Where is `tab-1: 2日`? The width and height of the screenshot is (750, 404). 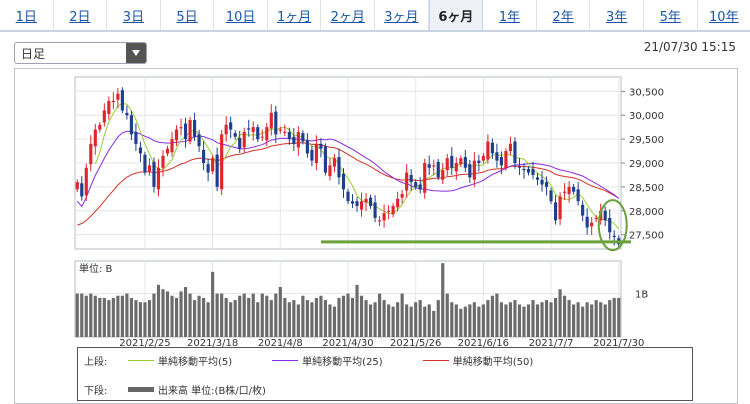
tab-1: 2日 is located at coordinates (81, 15).